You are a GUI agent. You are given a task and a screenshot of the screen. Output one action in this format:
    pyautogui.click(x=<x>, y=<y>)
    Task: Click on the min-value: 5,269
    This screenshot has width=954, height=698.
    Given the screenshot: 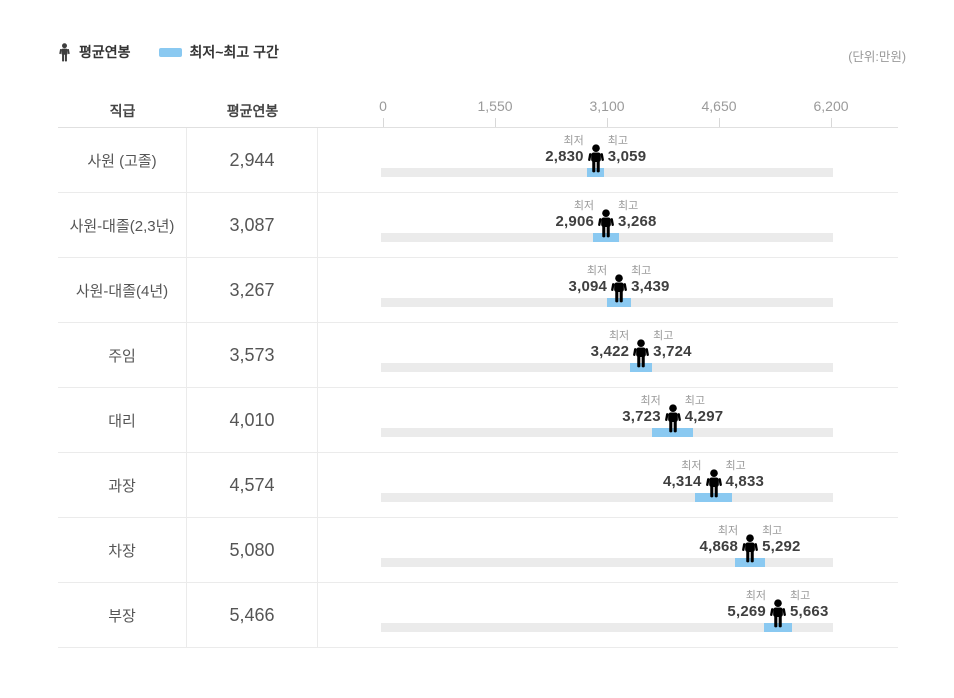 What is the action you would take?
    pyautogui.click(x=746, y=611)
    